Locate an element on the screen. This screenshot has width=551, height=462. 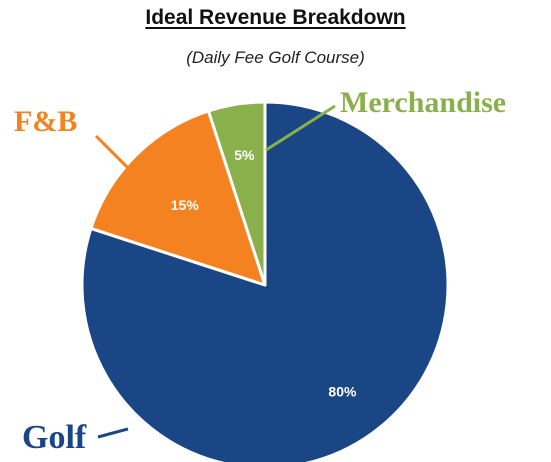
category-label-merchandise: Merchandise is located at coordinates (423, 102).